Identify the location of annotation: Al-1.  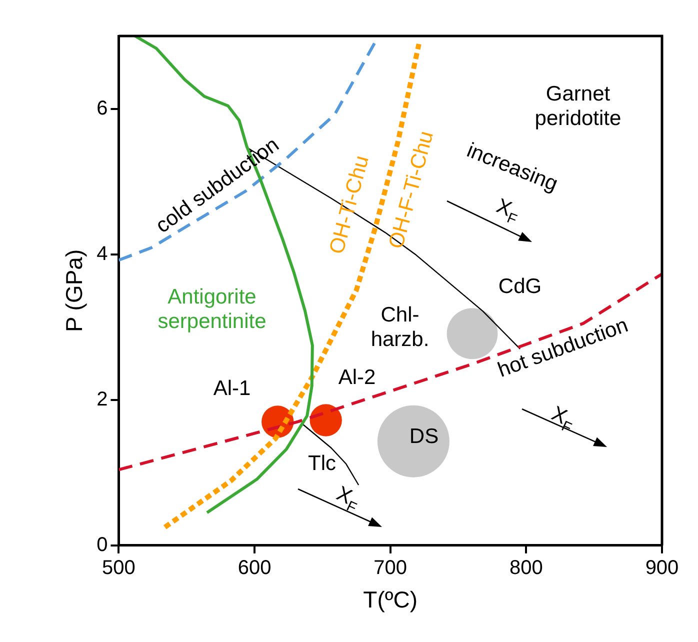
(232, 388).